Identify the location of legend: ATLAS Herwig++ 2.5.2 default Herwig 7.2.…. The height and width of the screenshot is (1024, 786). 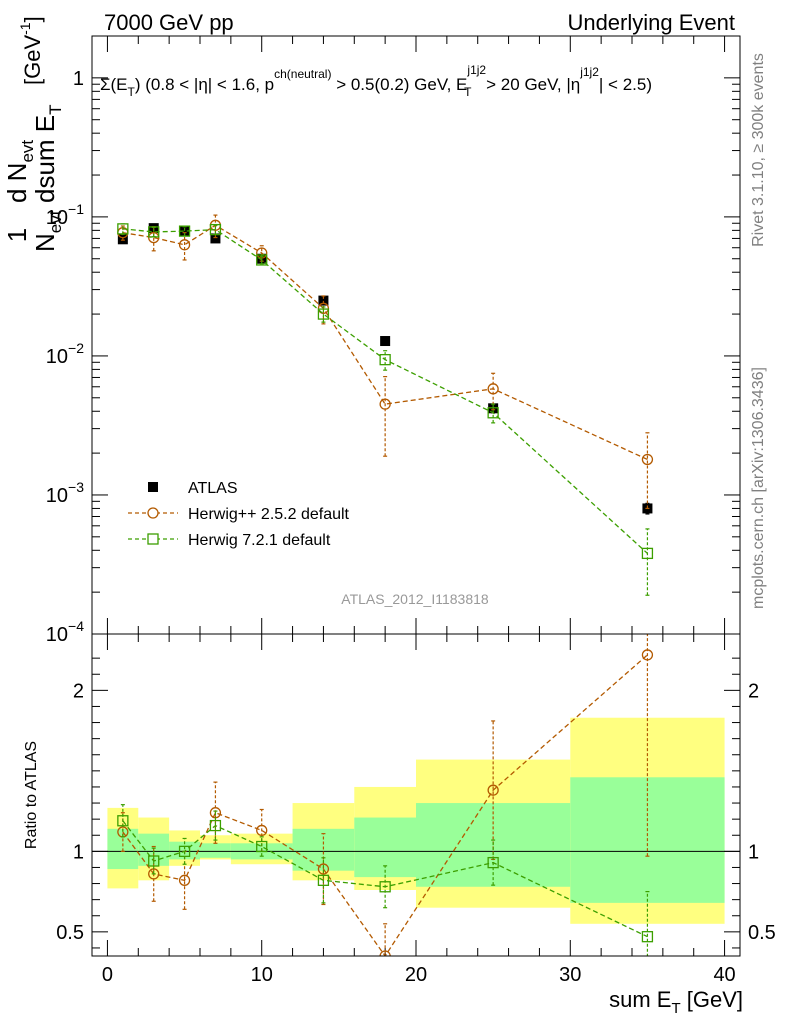
(239, 514).